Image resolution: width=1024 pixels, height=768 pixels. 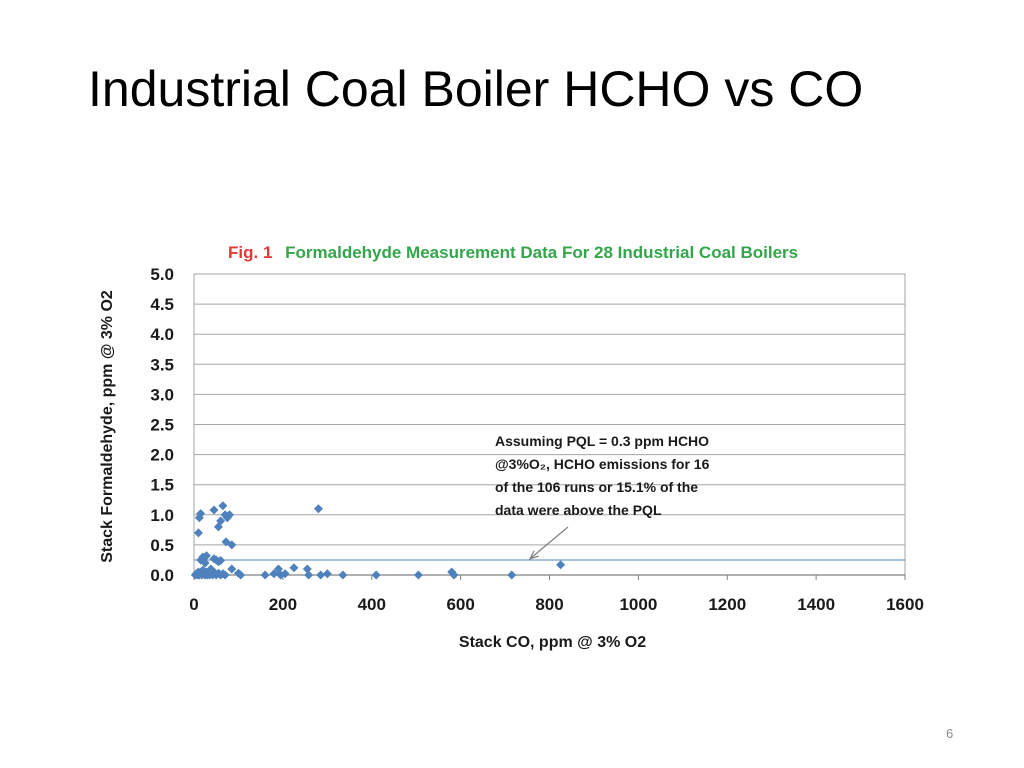 What do you see at coordinates (162, 545) in the screenshot?
I see `y-tick-label: 0.5` at bounding box center [162, 545].